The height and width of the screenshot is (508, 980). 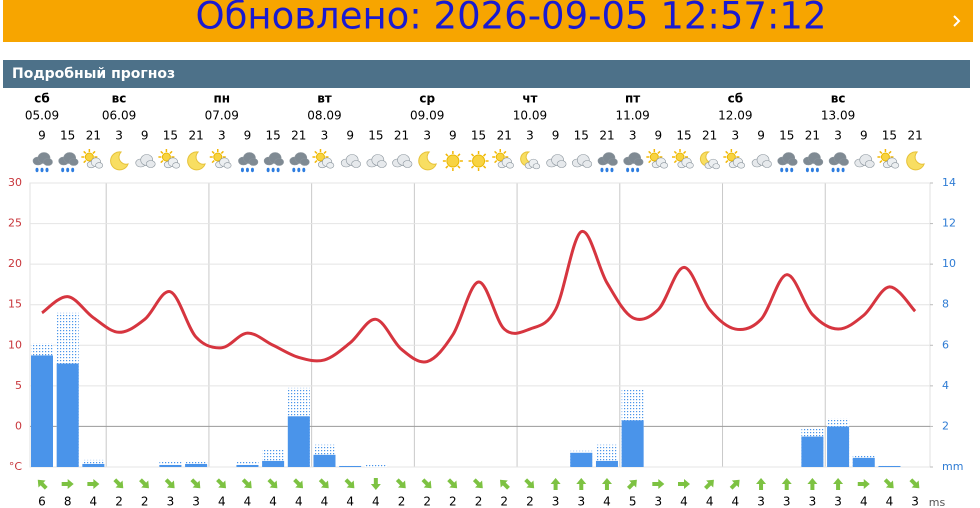 I want to click on wind-speed: 3, so click(x=556, y=501).